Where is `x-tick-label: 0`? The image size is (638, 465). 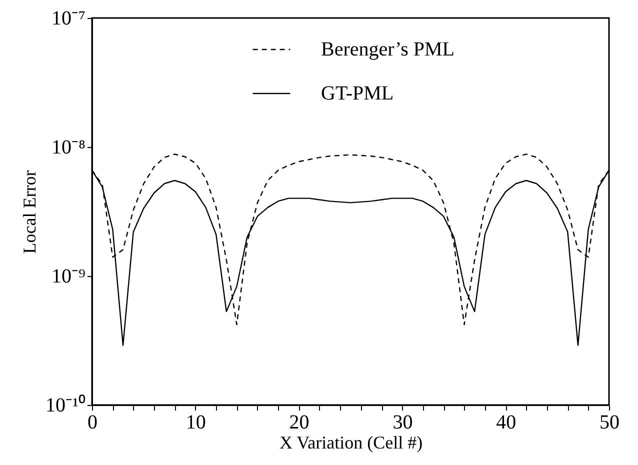
x-tick-label: 0 is located at coordinates (93, 423).